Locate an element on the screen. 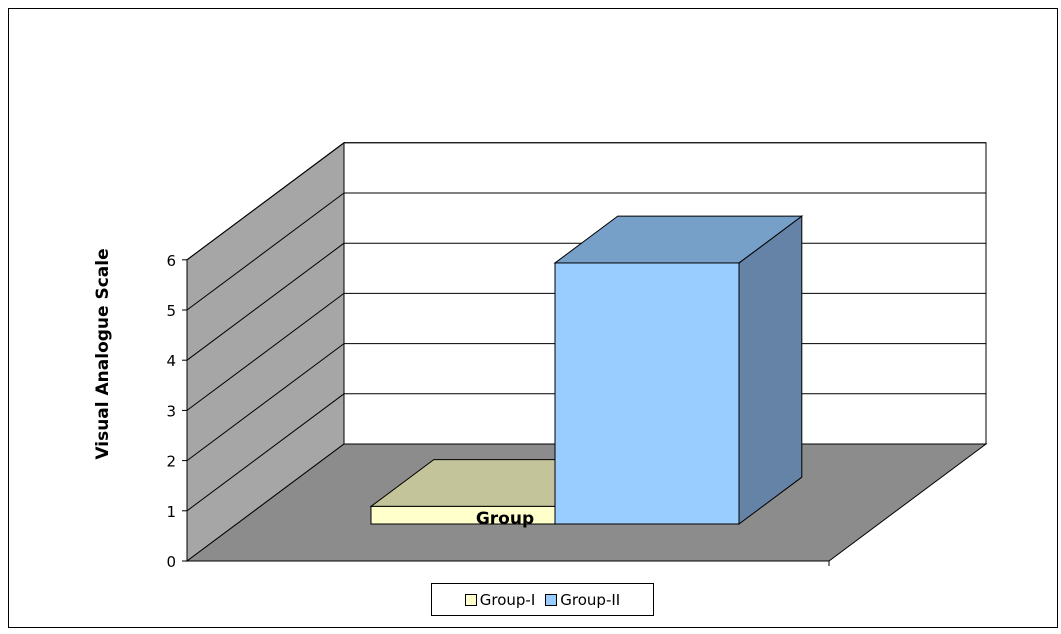  legend-item-group-i: Group-I is located at coordinates (500, 599).